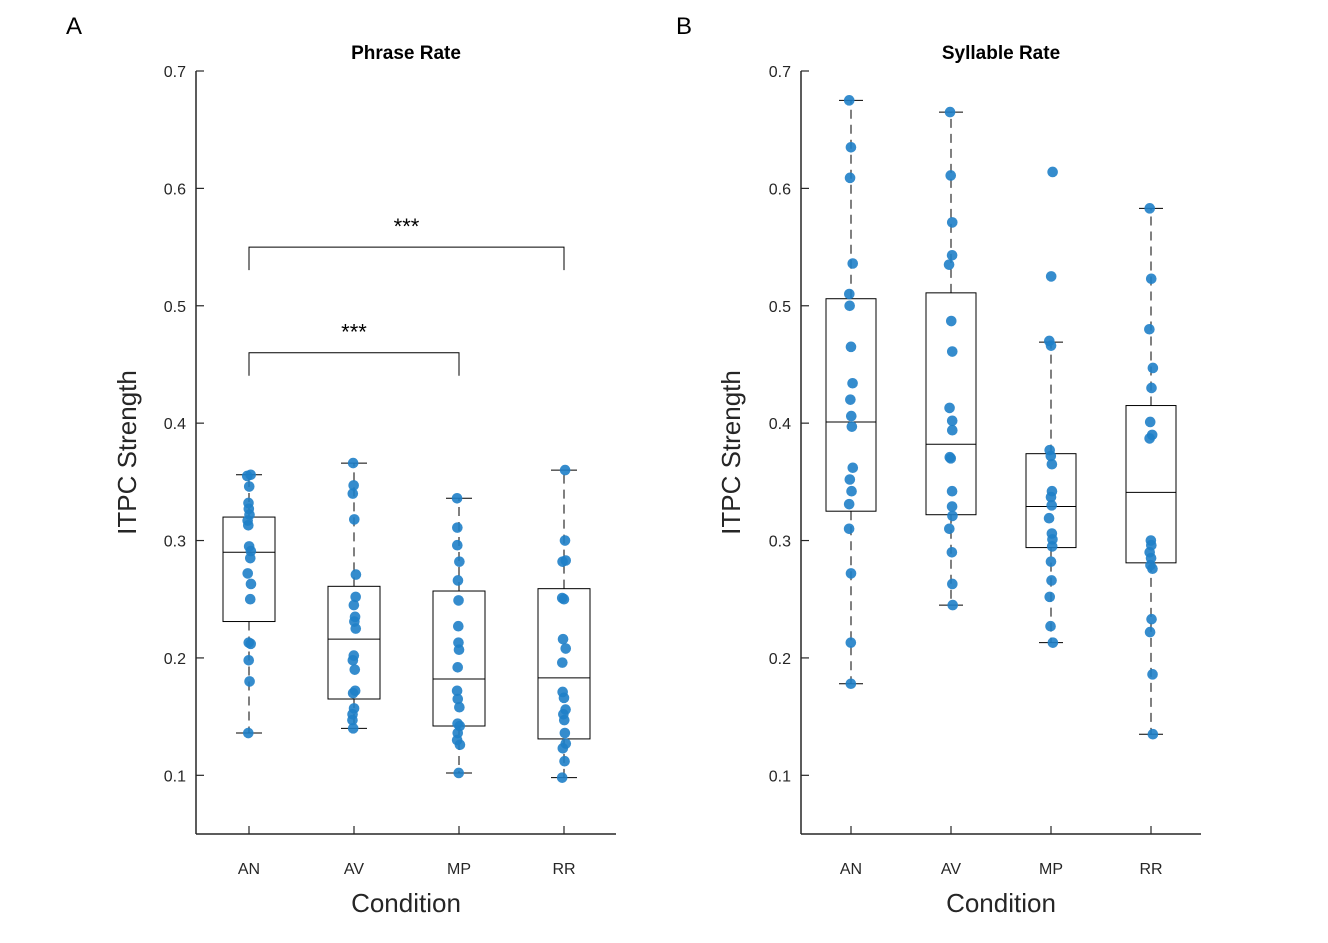  What do you see at coordinates (354, 642) in the screenshot?
I see `box-av` at bounding box center [354, 642].